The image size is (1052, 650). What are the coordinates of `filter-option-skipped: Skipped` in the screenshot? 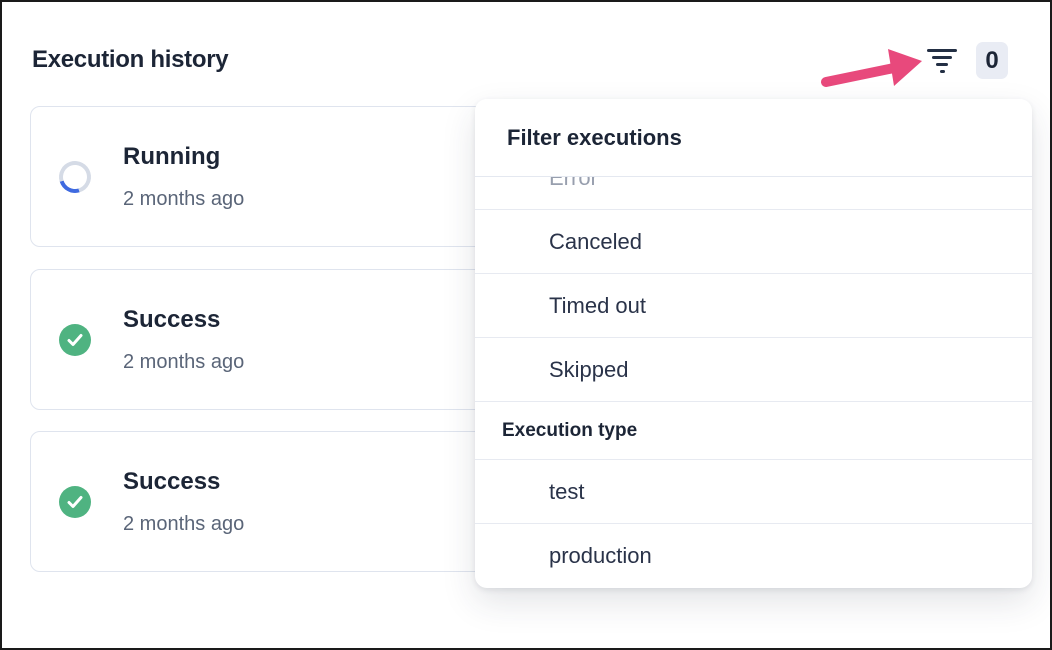 It's located at (753, 370).